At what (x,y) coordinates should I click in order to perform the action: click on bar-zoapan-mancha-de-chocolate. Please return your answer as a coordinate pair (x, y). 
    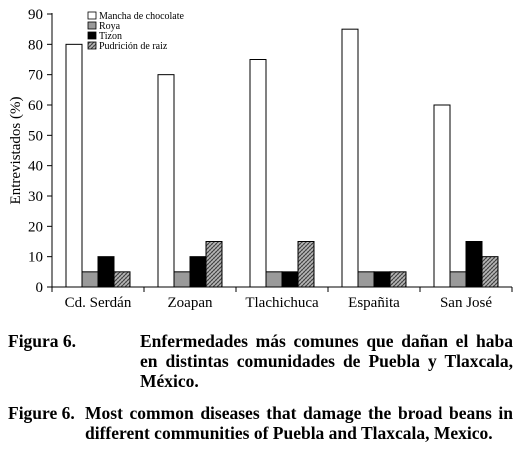
    Looking at the image, I should click on (166, 181).